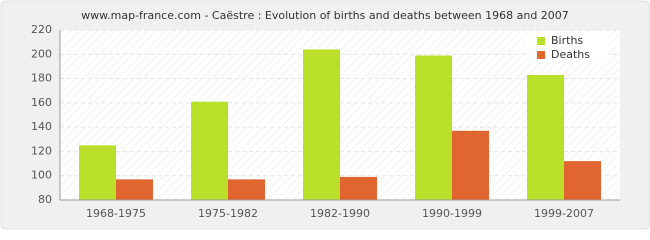 This screenshot has height=240, width=650. What do you see at coordinates (452, 213) in the screenshot?
I see `x-tick-label: 1990-1999` at bounding box center [452, 213].